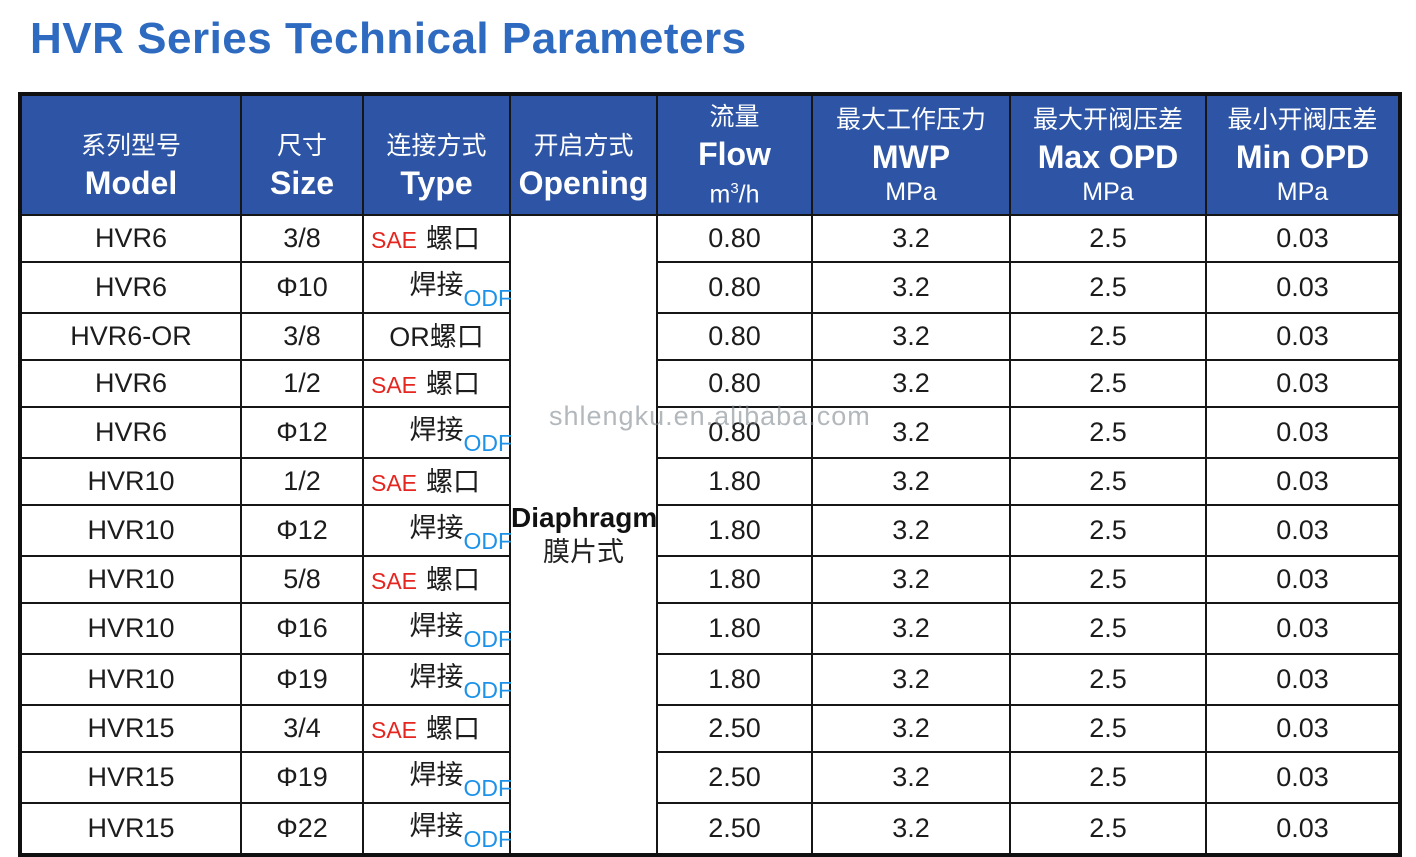 The height and width of the screenshot is (857, 1416). Describe the element at coordinates (302, 432) in the screenshot. I see `cell-size: Φ12` at that location.